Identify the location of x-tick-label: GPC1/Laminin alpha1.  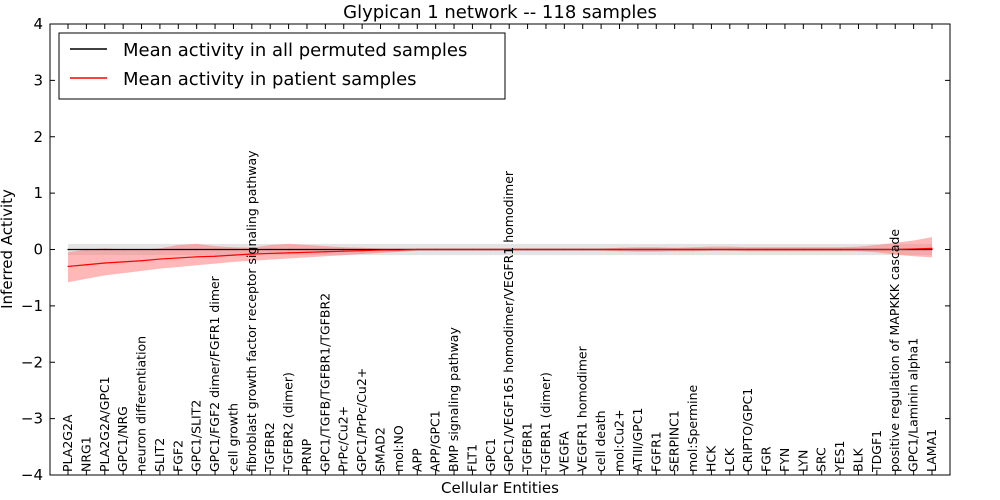
(913, 405).